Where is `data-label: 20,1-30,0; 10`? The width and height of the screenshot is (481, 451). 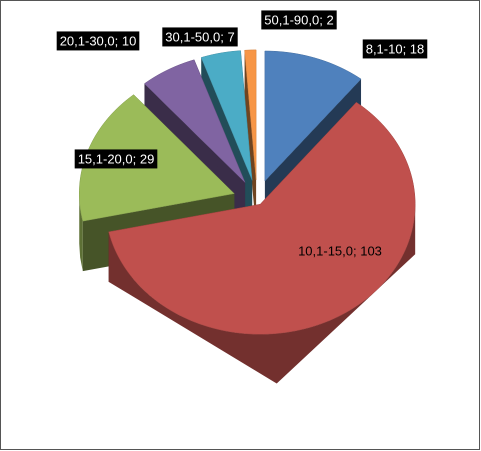 data-label: 20,1-30,0; 10 is located at coordinates (98, 41).